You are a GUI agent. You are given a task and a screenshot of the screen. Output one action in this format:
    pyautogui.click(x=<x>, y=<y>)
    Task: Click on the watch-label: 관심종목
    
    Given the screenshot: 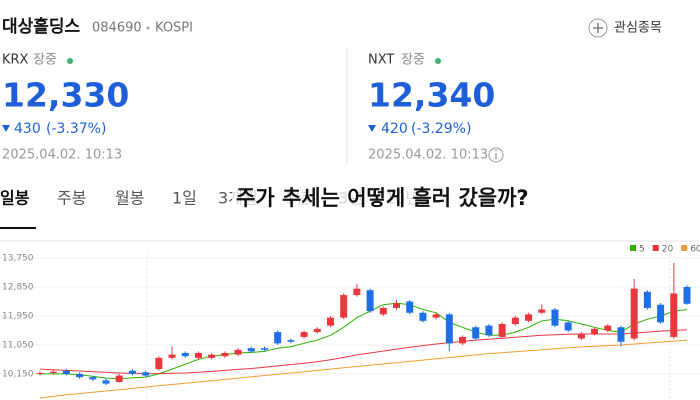 What is the action you would take?
    pyautogui.click(x=638, y=28)
    